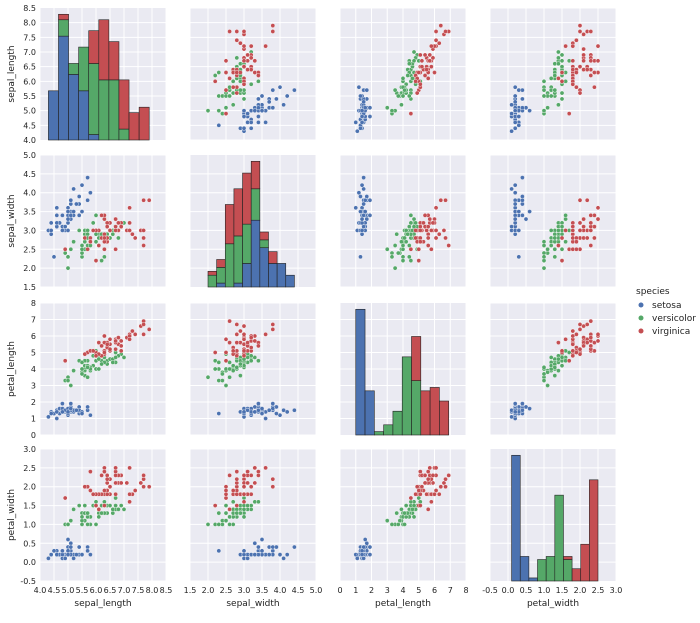 The image size is (700, 623). What do you see at coordinates (152, 590) in the screenshot?
I see `x-tick-label: 8.0` at bounding box center [152, 590].